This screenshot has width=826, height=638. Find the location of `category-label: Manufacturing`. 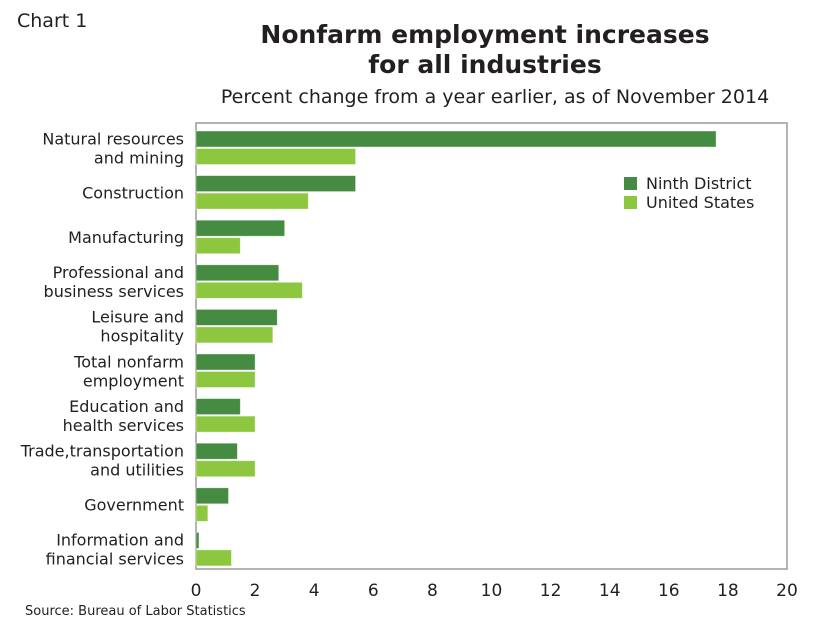

category-label: Manufacturing is located at coordinates (126, 237).